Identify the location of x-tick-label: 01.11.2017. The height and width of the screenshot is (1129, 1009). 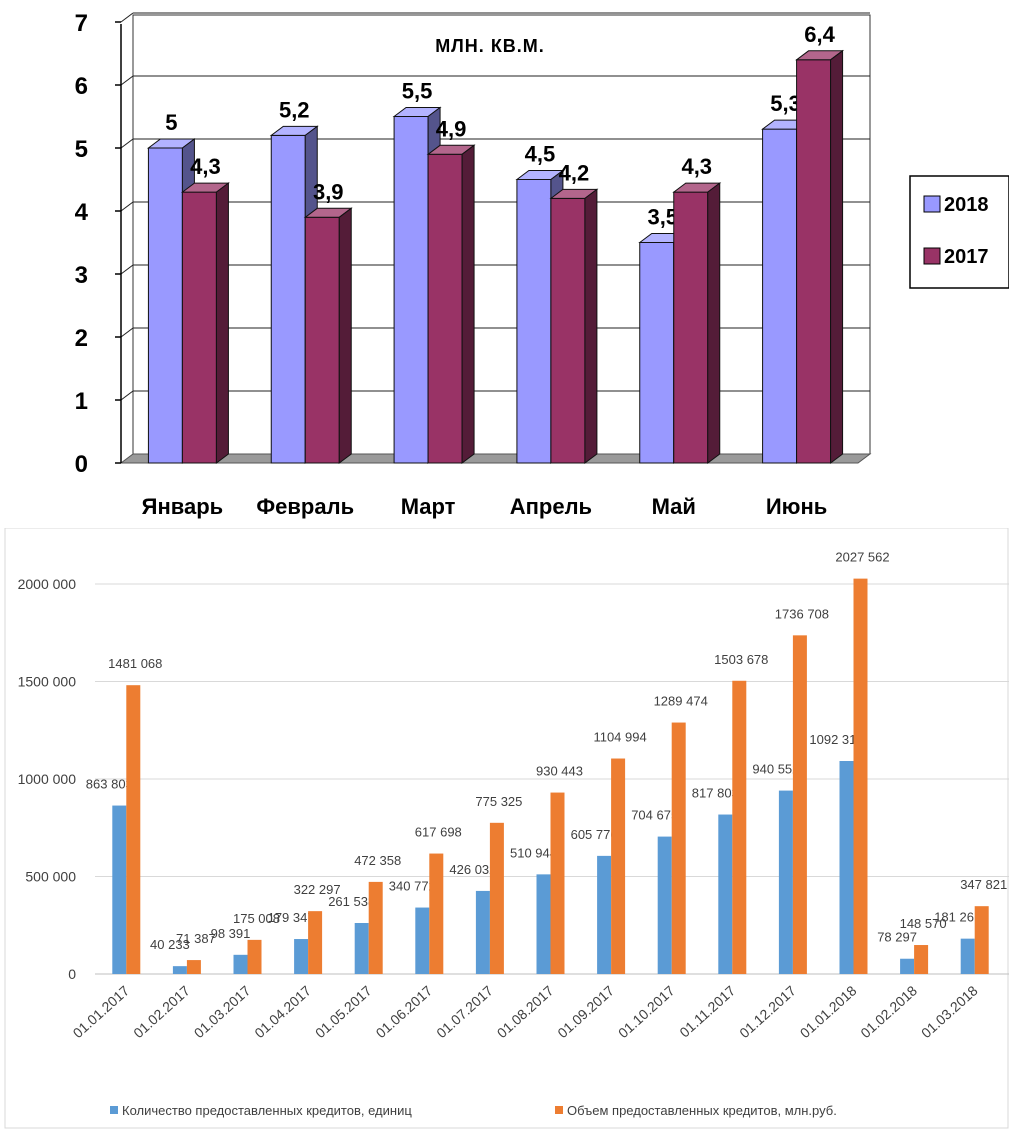
(707, 1011).